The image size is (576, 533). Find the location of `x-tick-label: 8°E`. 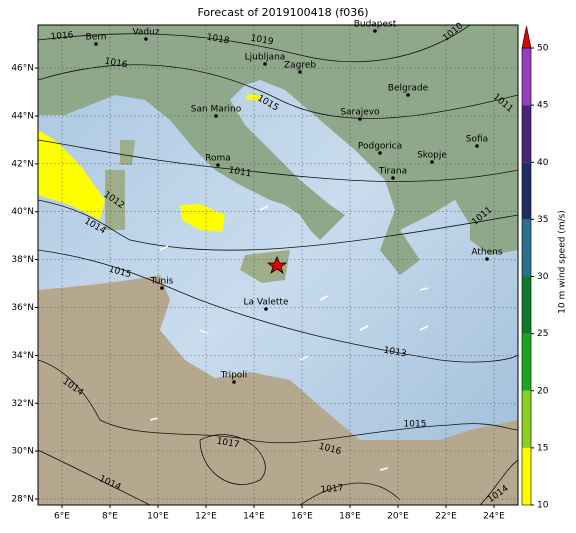

x-tick-label: 8°E is located at coordinates (110, 517).